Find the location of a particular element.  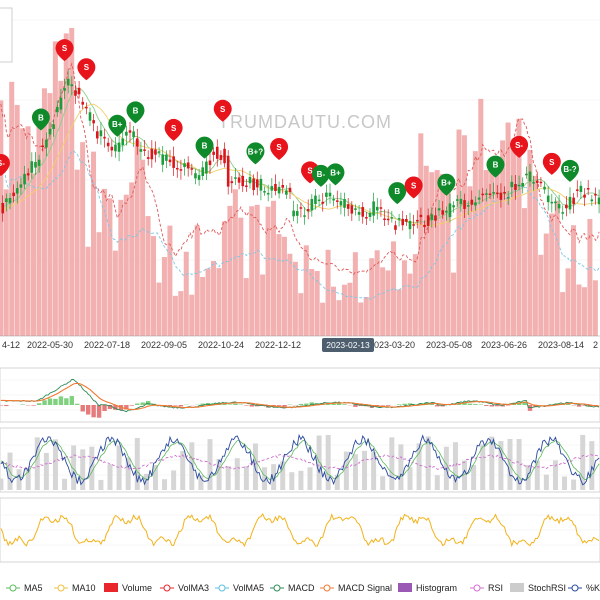

legend-toggle-box is located at coordinates (6, 35).